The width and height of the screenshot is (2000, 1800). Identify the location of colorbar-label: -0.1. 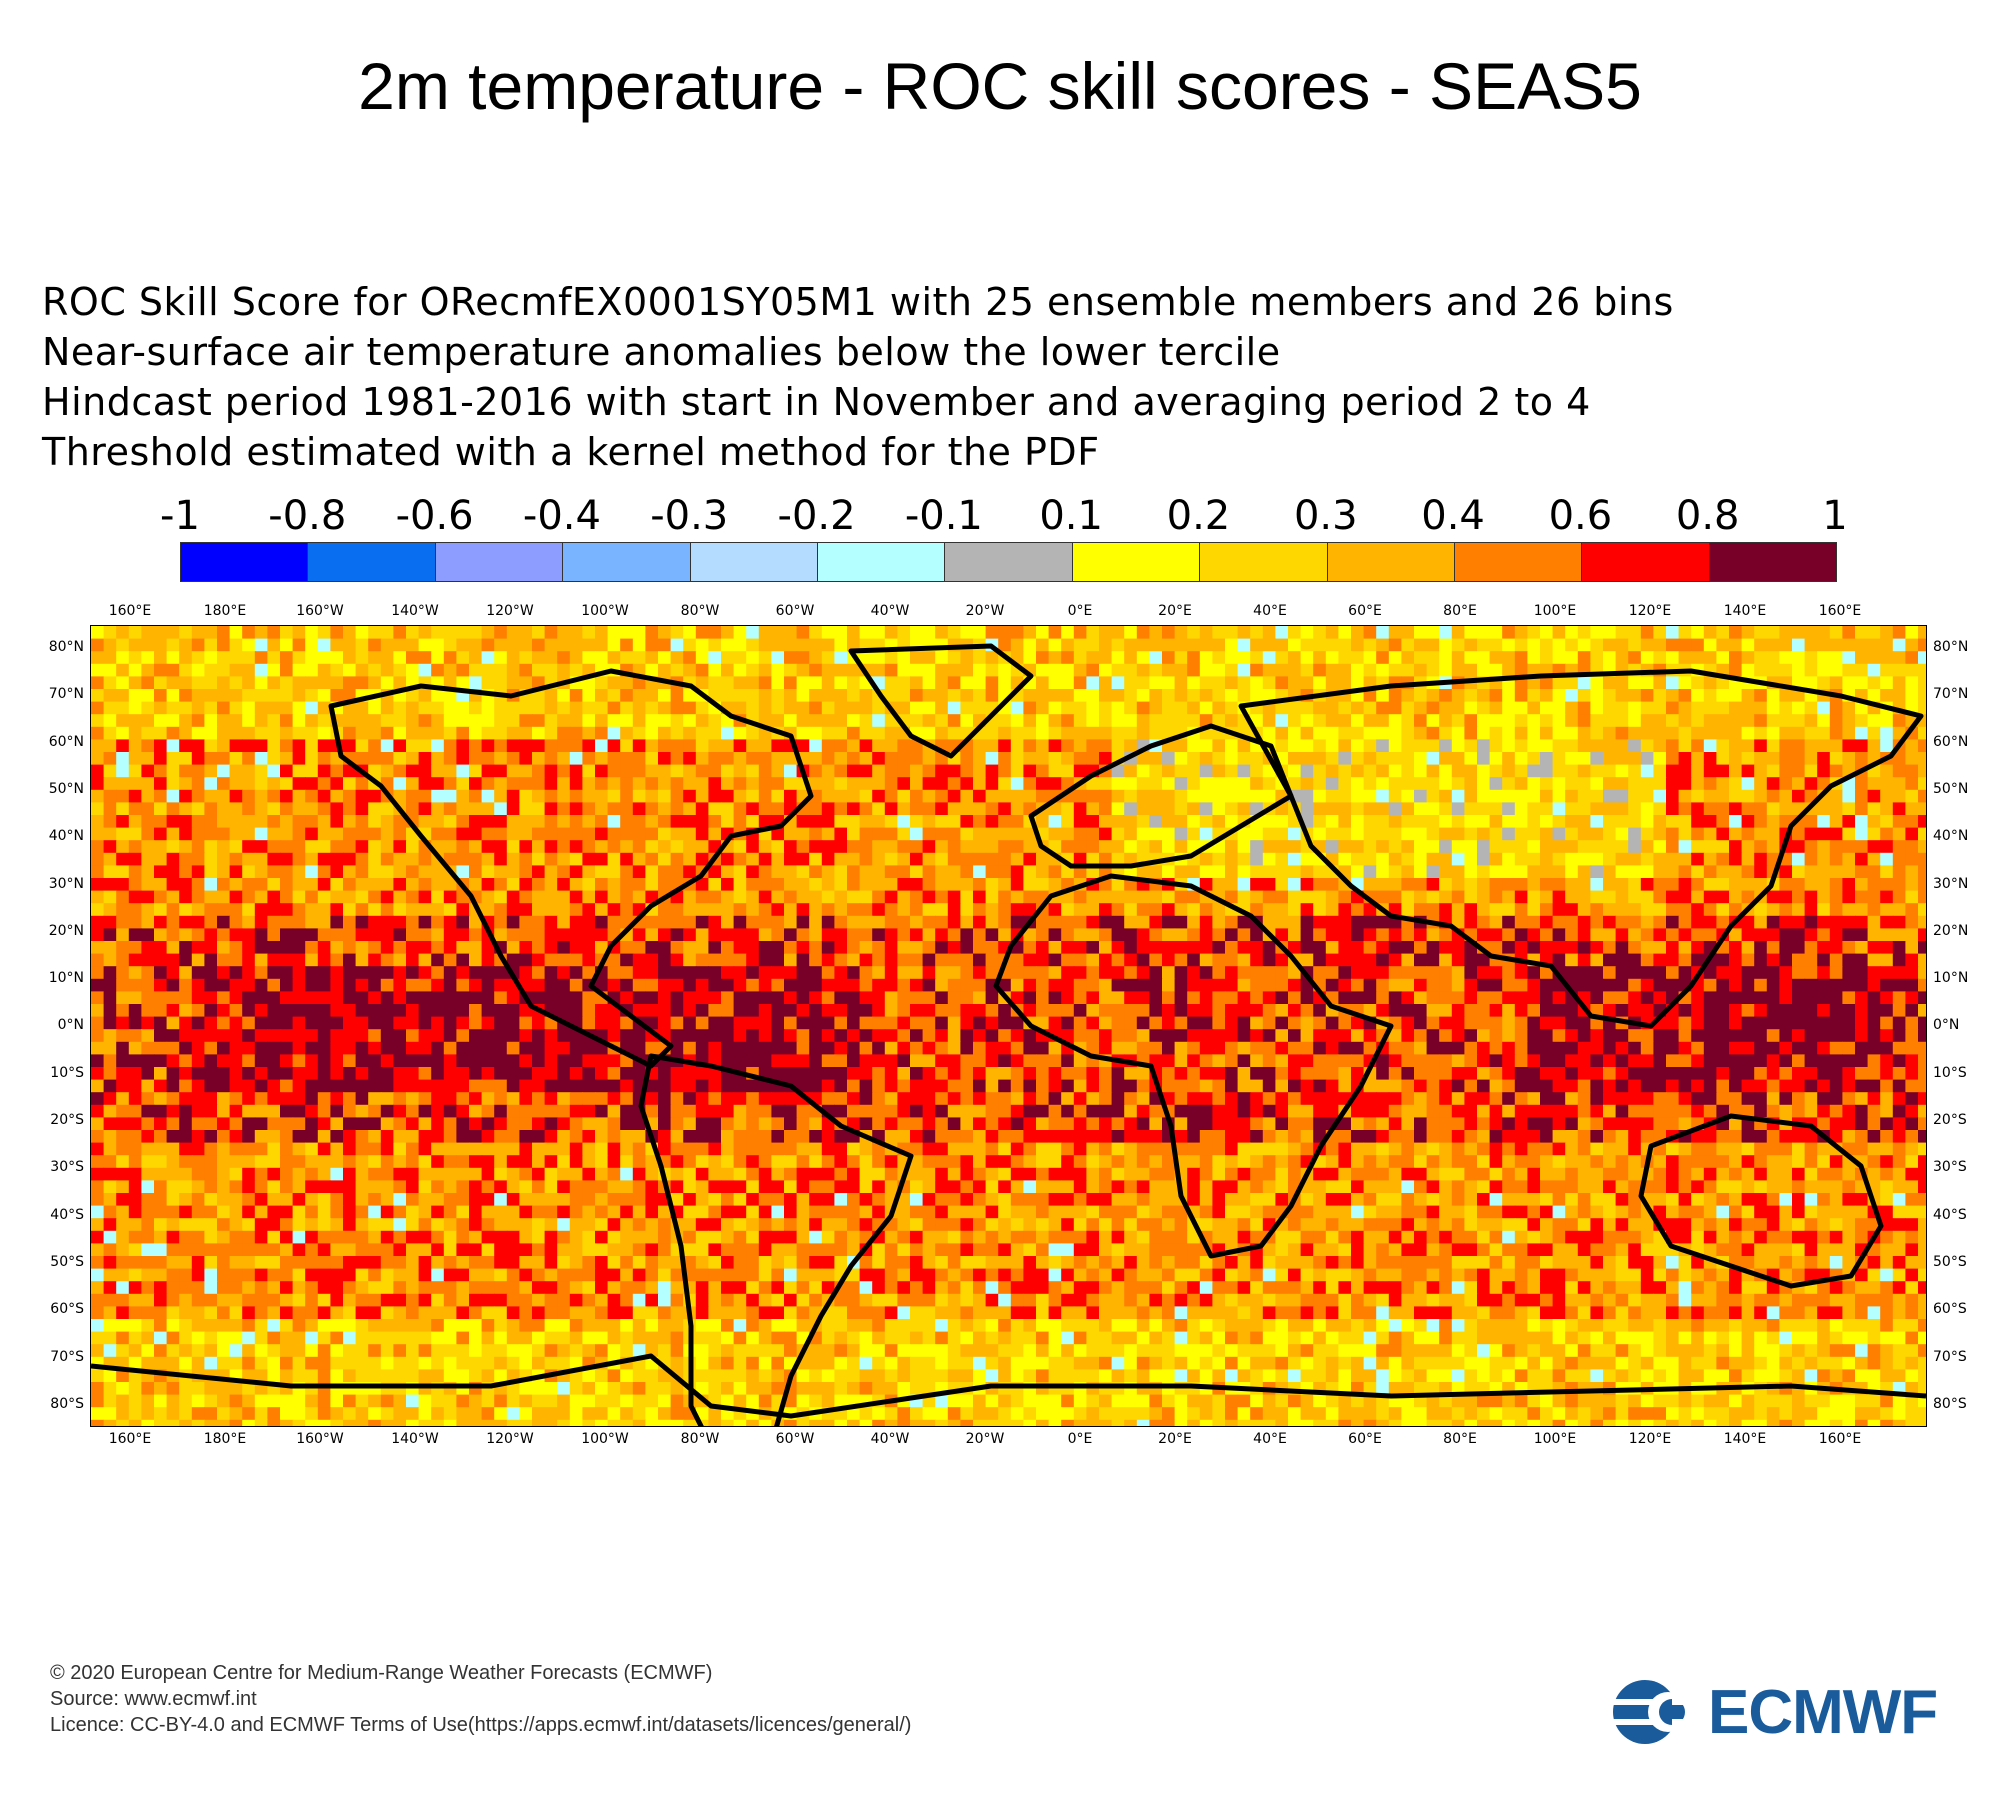
(943, 516).